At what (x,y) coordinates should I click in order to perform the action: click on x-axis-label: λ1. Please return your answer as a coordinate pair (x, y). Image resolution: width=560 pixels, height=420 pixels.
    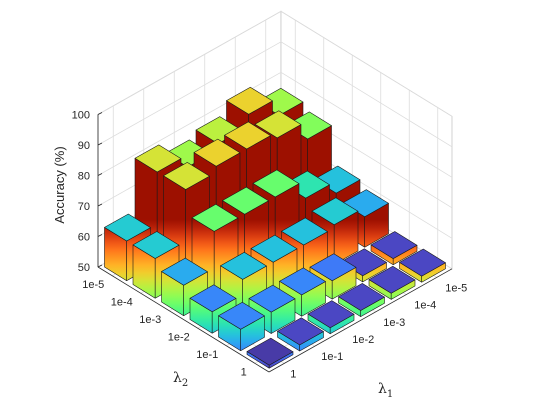
    Looking at the image, I should click on (385, 390).